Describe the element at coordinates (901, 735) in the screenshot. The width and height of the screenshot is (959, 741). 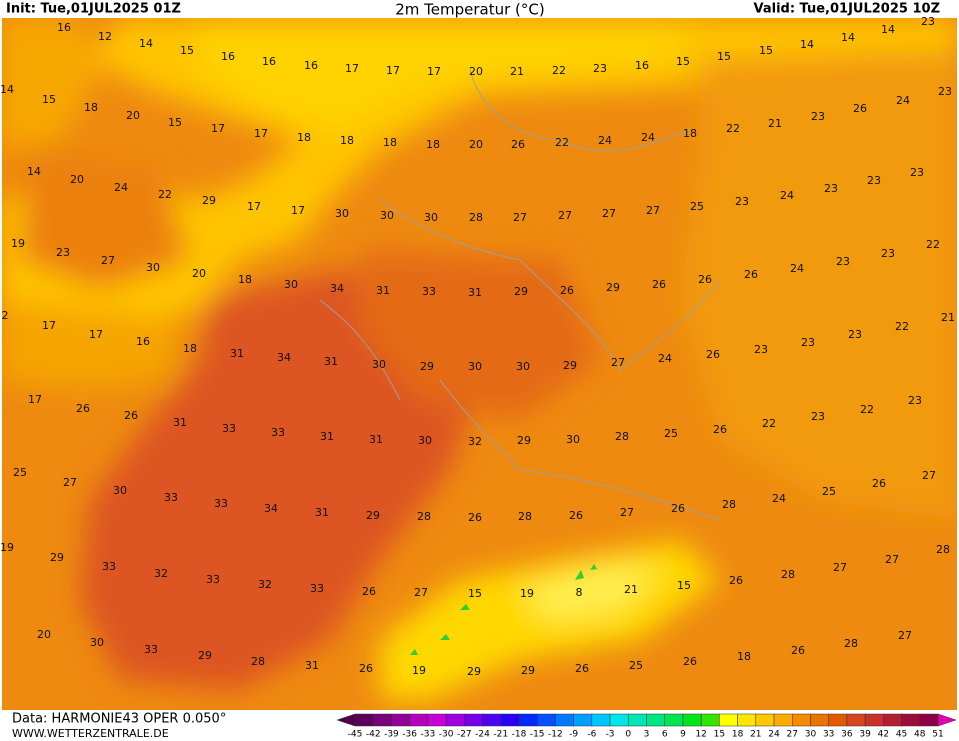
I see `colorbar-tick-label: 45` at that location.